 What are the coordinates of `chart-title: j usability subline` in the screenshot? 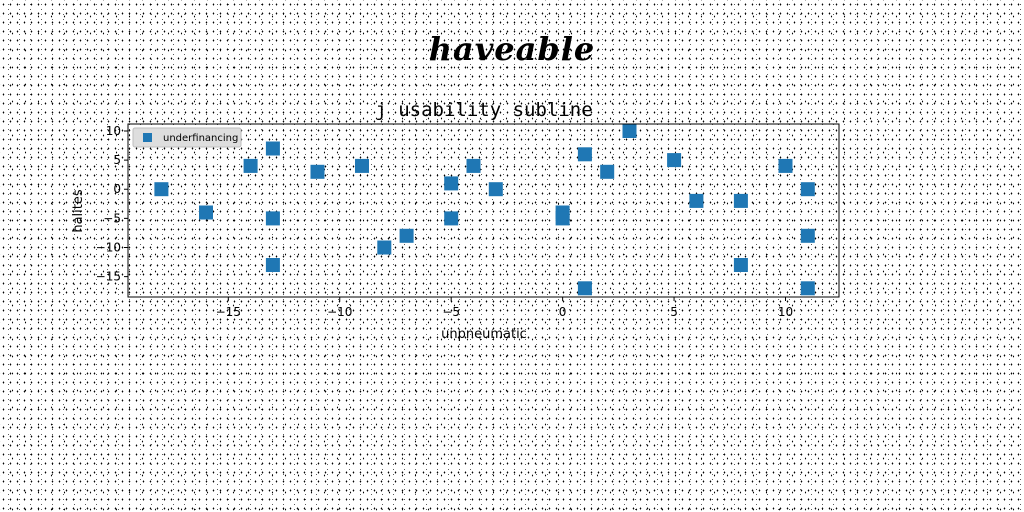 It's located at (483, 110).